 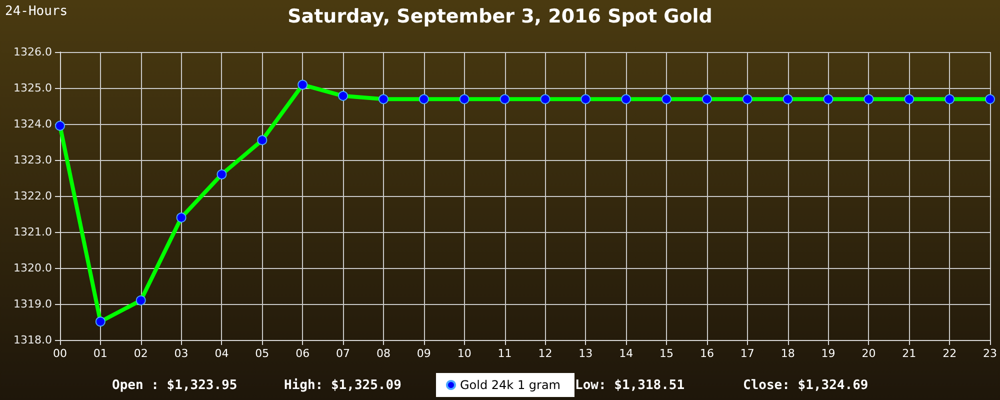 I want to click on y-tick-label: 1318.0, so click(x=33, y=340).